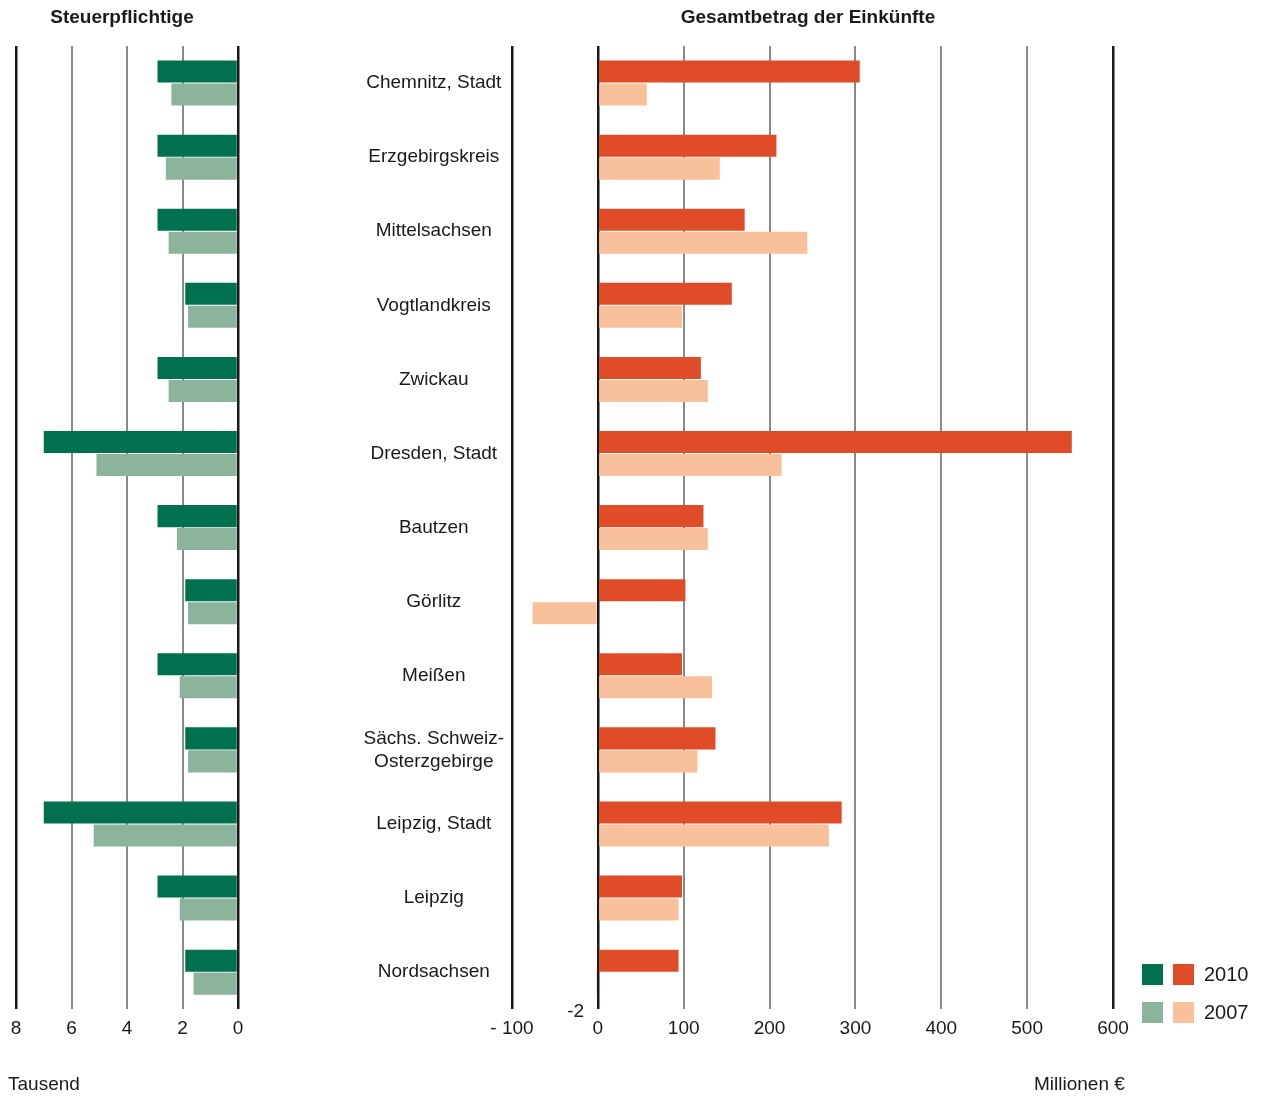  Describe the element at coordinates (434, 600) in the screenshot. I see `y-tick-label: Görlitz` at that location.